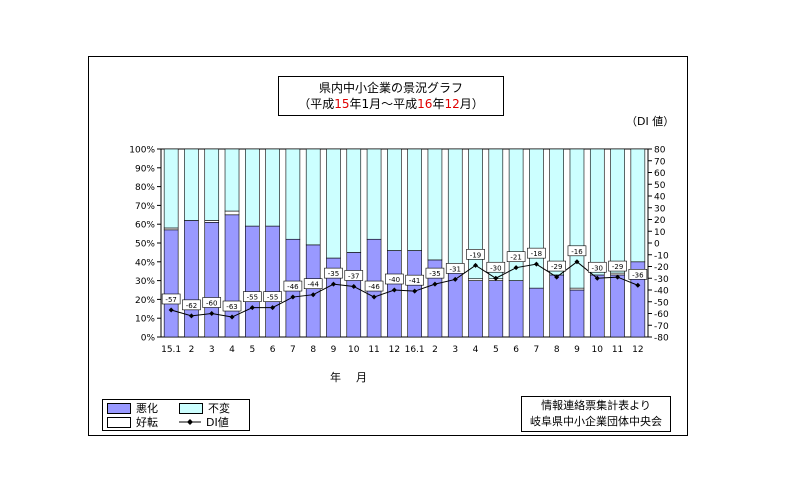 This screenshot has height=488, width=790. Describe the element at coordinates (147, 408) in the screenshot. I see `legend-label-worsen: 悪化` at that location.